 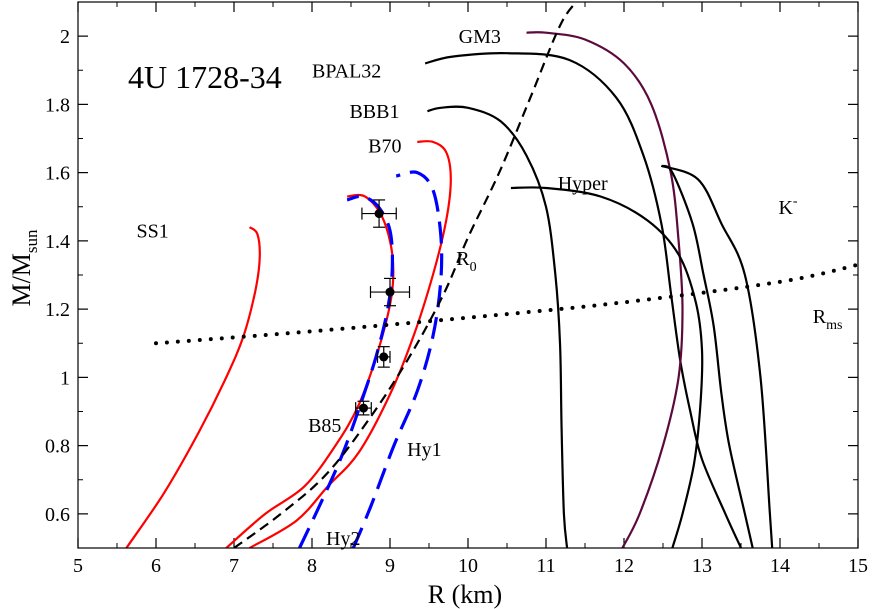 What do you see at coordinates (858, 566) in the screenshot?
I see `x-tick-label: 15` at bounding box center [858, 566].